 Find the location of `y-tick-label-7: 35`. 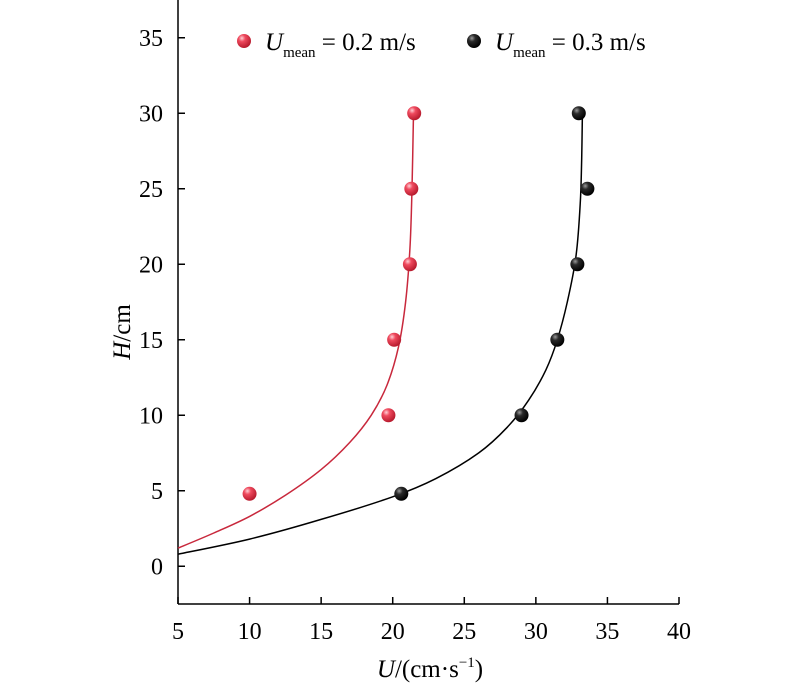

y-tick-label-7: 35 is located at coordinates (151, 39).